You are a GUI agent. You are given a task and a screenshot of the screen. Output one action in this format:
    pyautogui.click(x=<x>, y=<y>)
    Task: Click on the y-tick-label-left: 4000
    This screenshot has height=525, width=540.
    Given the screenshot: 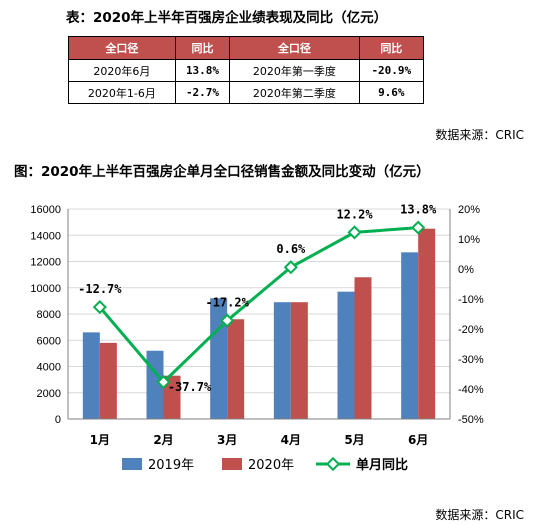 What is the action you would take?
    pyautogui.click(x=49, y=368)
    